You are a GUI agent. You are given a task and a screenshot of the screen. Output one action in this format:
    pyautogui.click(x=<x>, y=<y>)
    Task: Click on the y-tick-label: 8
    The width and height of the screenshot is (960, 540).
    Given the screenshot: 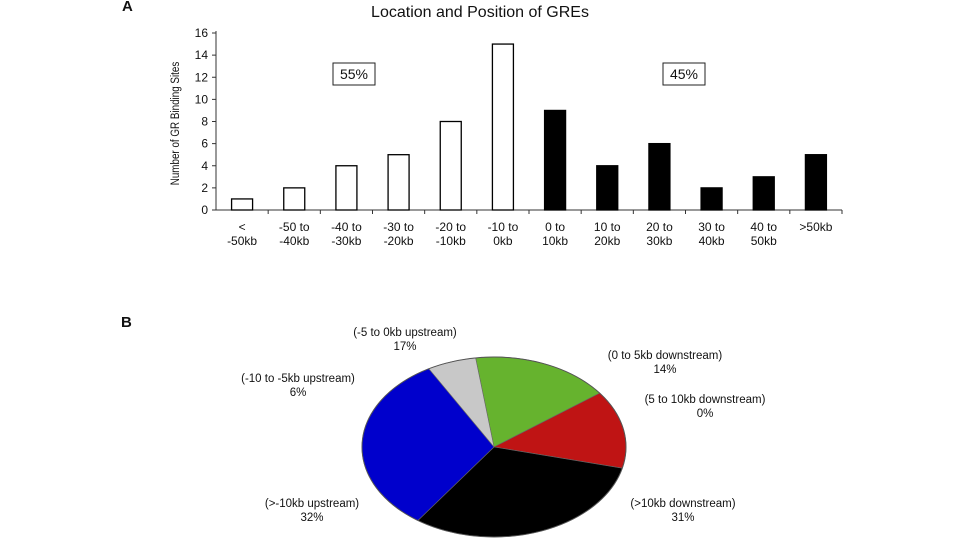 What is the action you would take?
    pyautogui.click(x=204, y=122)
    